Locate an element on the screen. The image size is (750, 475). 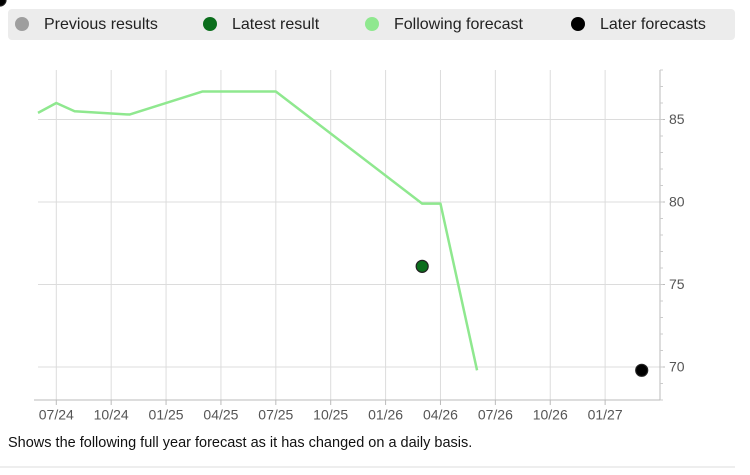
x-tick-label: 07/26 is located at coordinates (495, 415).